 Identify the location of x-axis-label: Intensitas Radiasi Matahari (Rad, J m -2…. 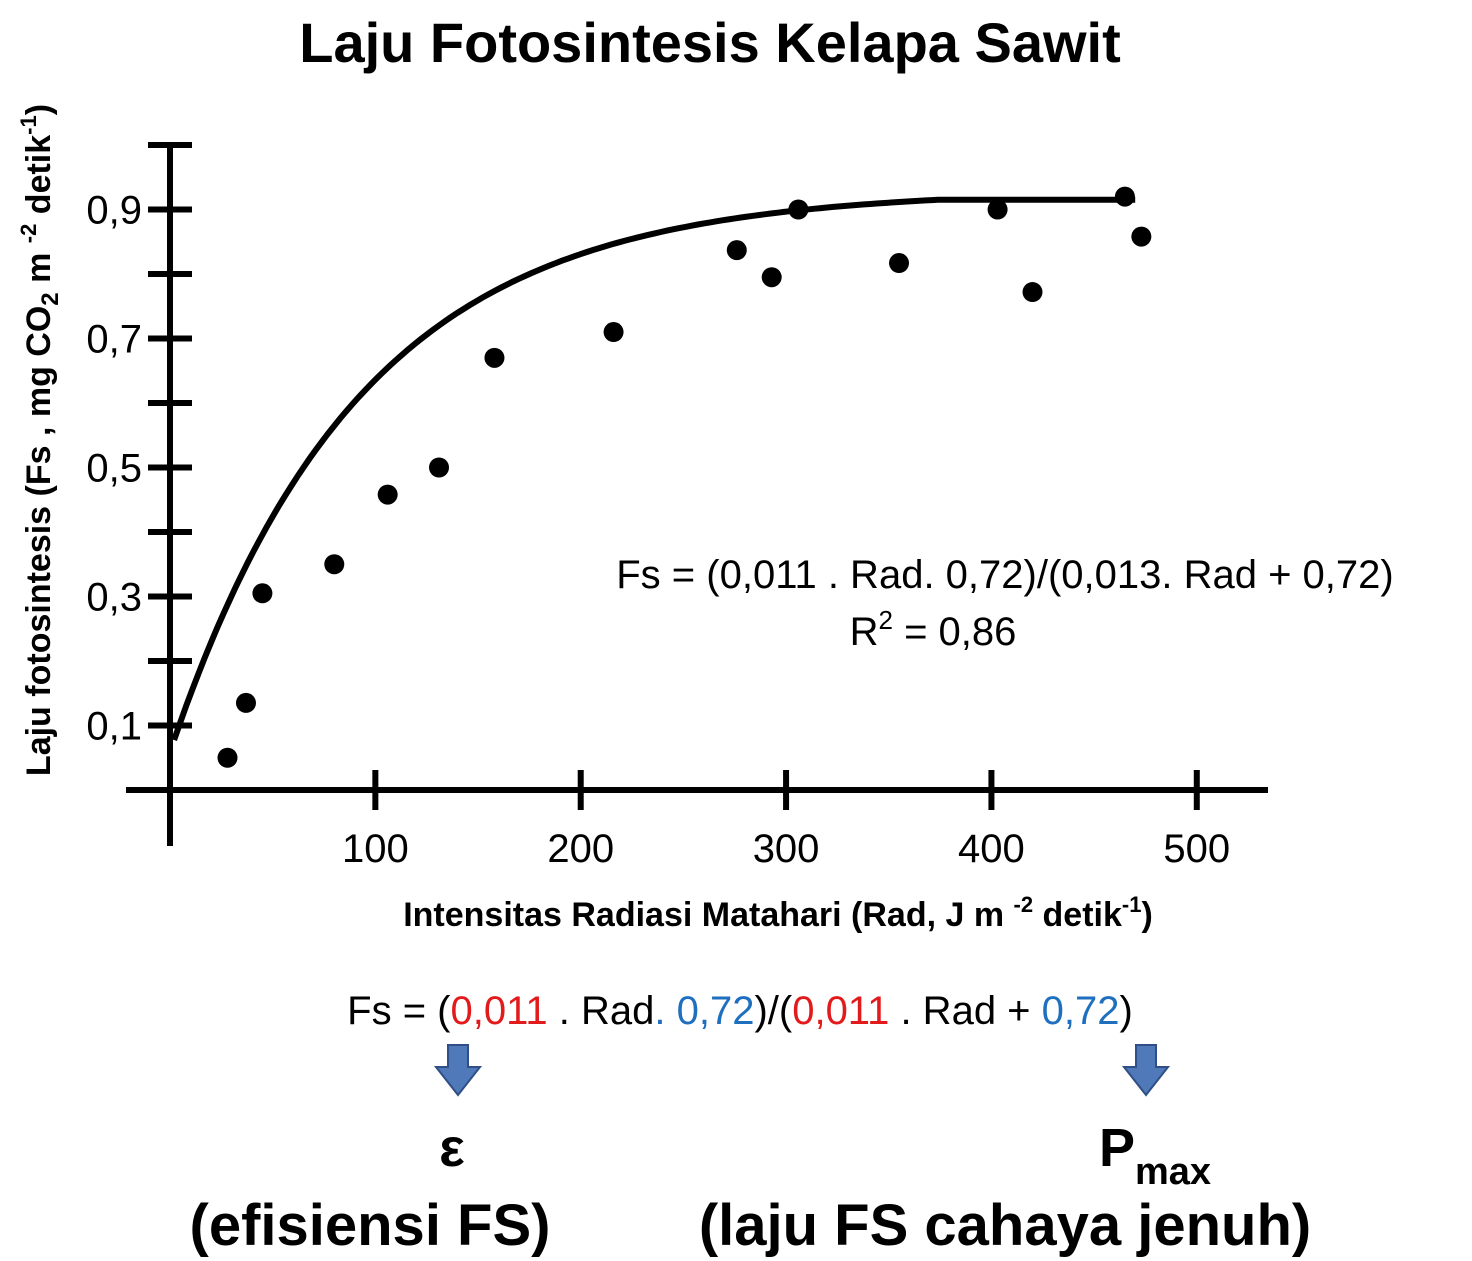
(778, 913).